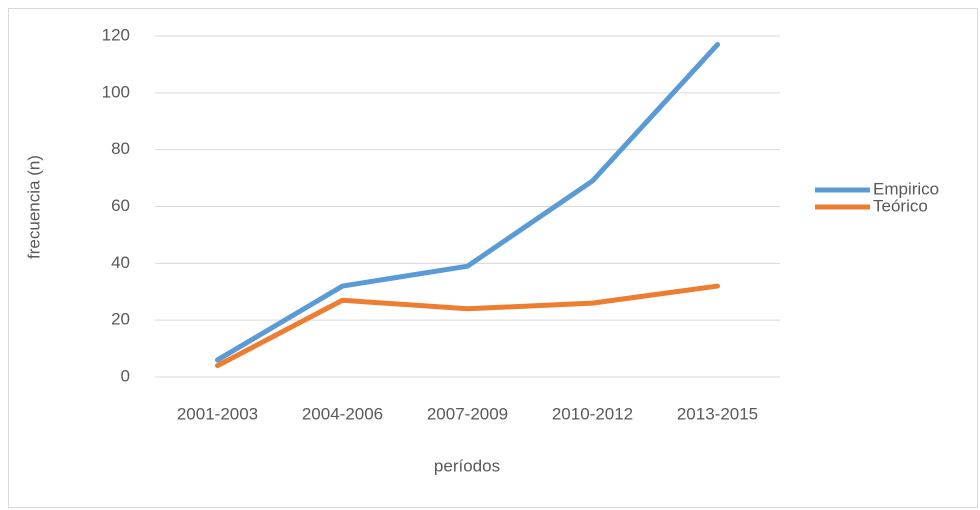 The height and width of the screenshot is (510, 980). What do you see at coordinates (116, 34) in the screenshot?
I see `y-tick-label: 120` at bounding box center [116, 34].